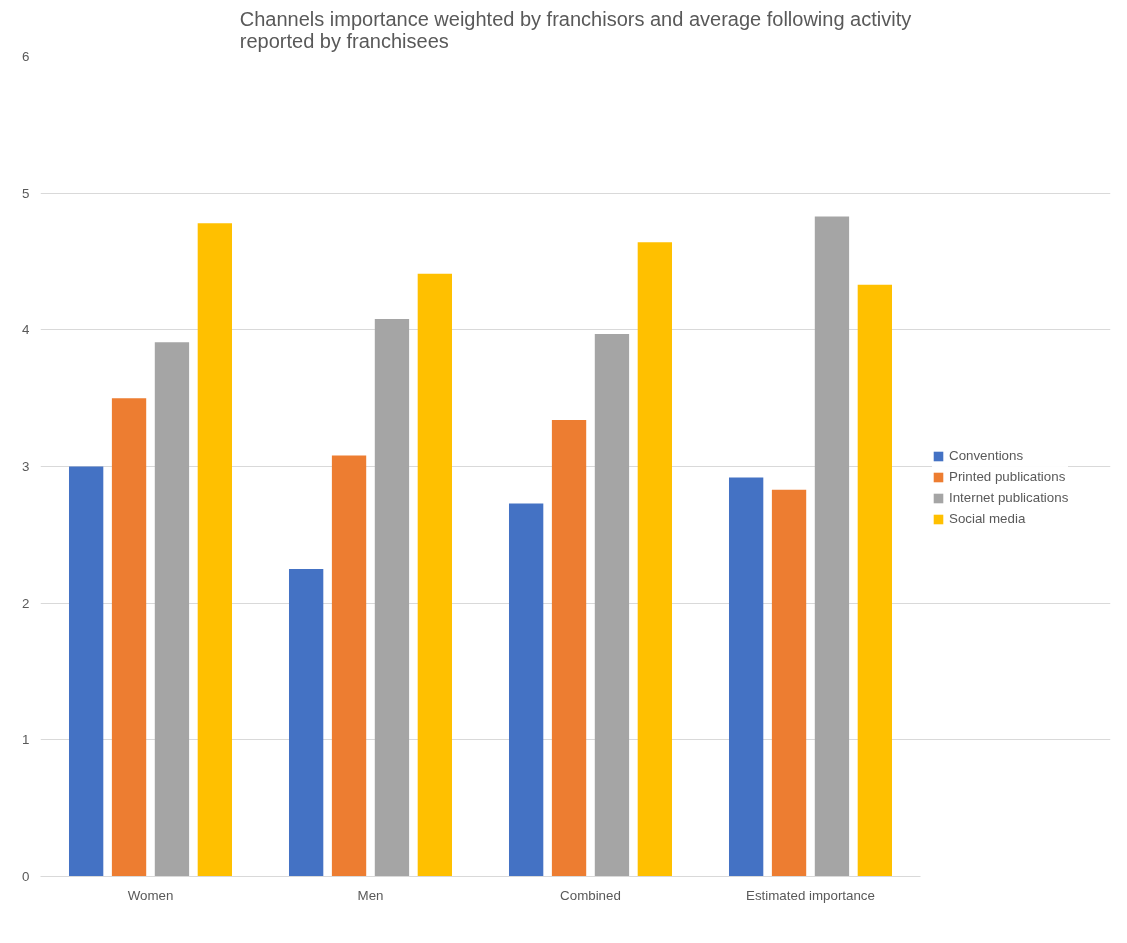  I want to click on y-tick-label: 6, so click(26, 56).